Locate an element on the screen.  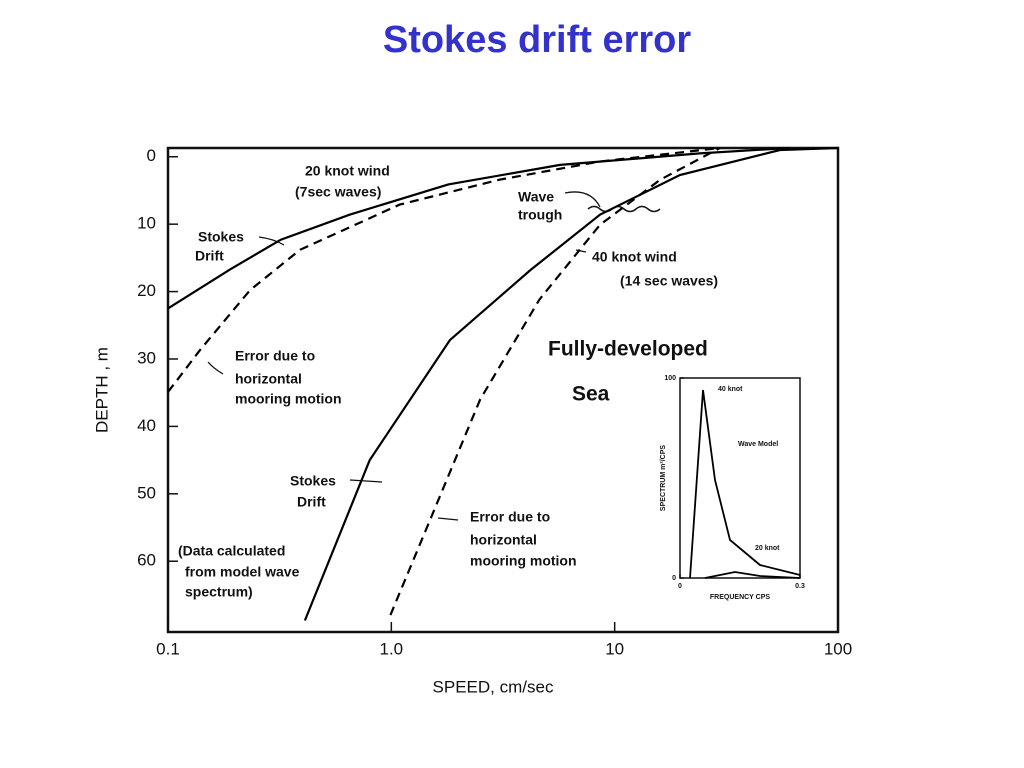
wave-trough-symbol is located at coordinates (624, 209).